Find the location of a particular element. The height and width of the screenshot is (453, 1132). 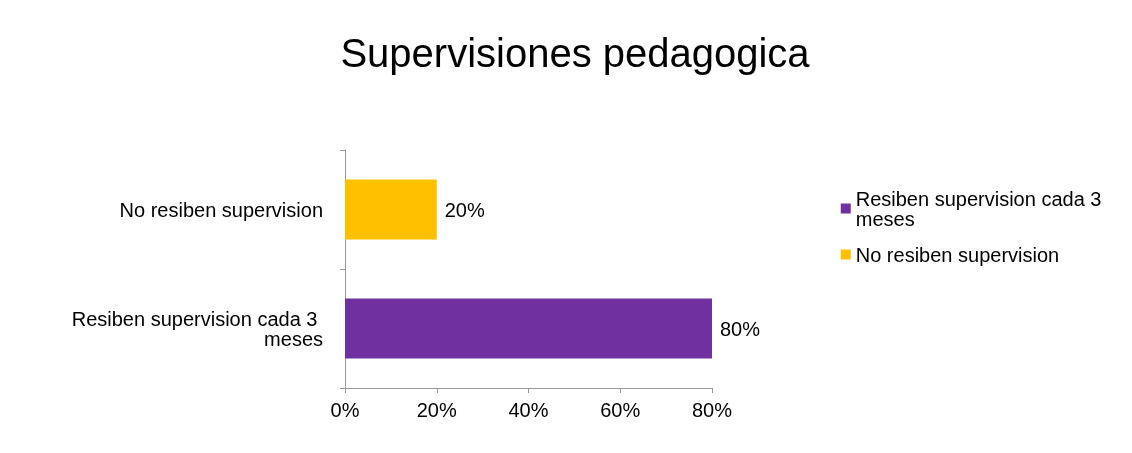

x-tick-label: 0% is located at coordinates (345, 410).